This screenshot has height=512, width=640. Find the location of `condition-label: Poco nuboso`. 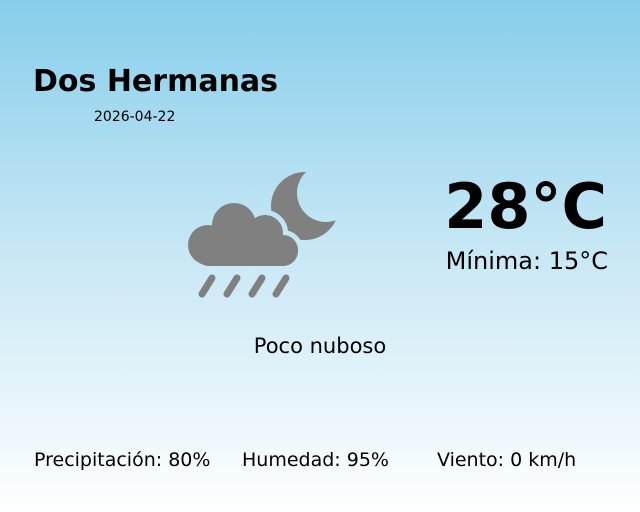

condition-label: Poco nuboso is located at coordinates (320, 346).